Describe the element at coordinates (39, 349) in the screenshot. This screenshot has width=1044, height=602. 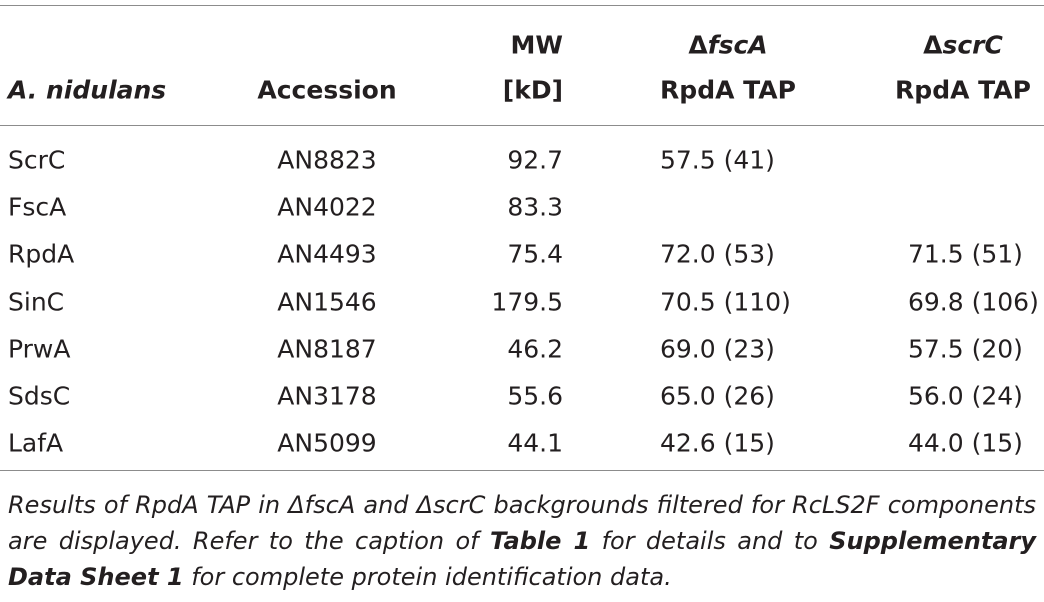
I see `table-cell: PrwA` at that location.